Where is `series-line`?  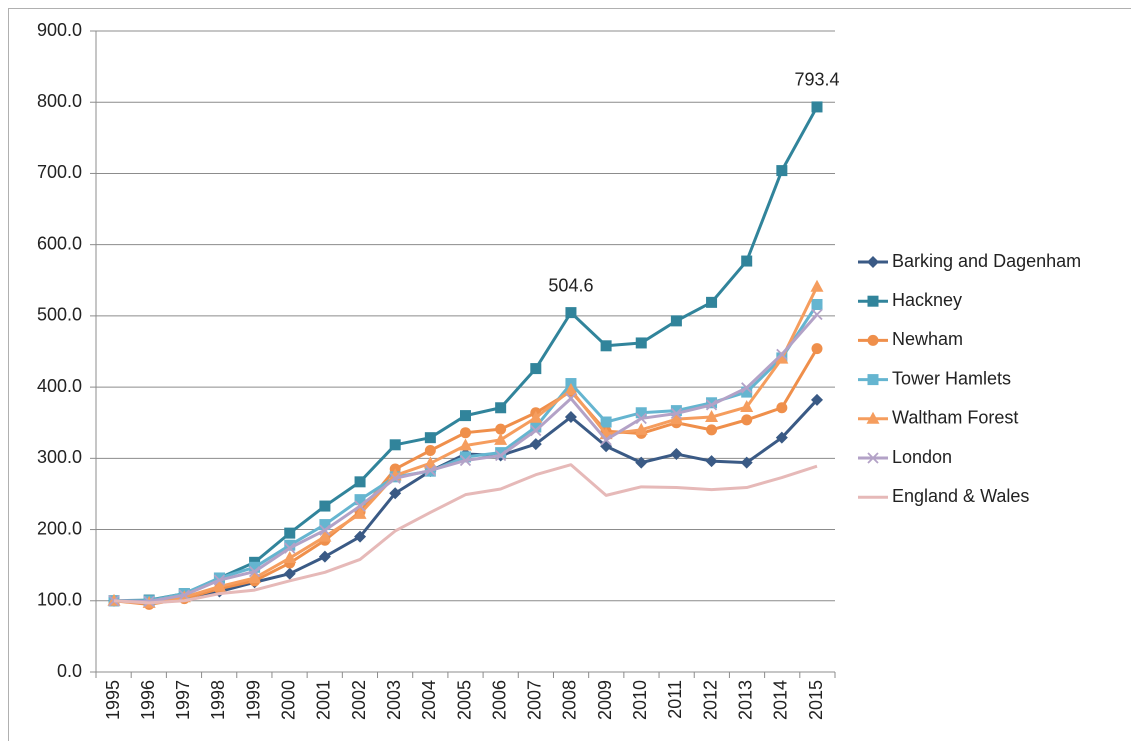
series-line is located at coordinates (465, 534).